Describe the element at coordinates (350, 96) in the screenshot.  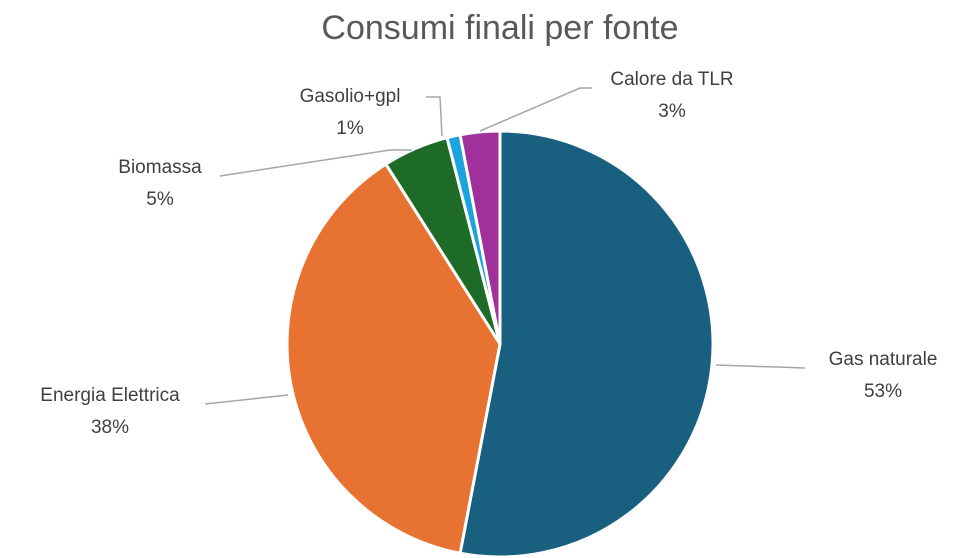
I see `slice-label: Gasolio+gpl` at that location.